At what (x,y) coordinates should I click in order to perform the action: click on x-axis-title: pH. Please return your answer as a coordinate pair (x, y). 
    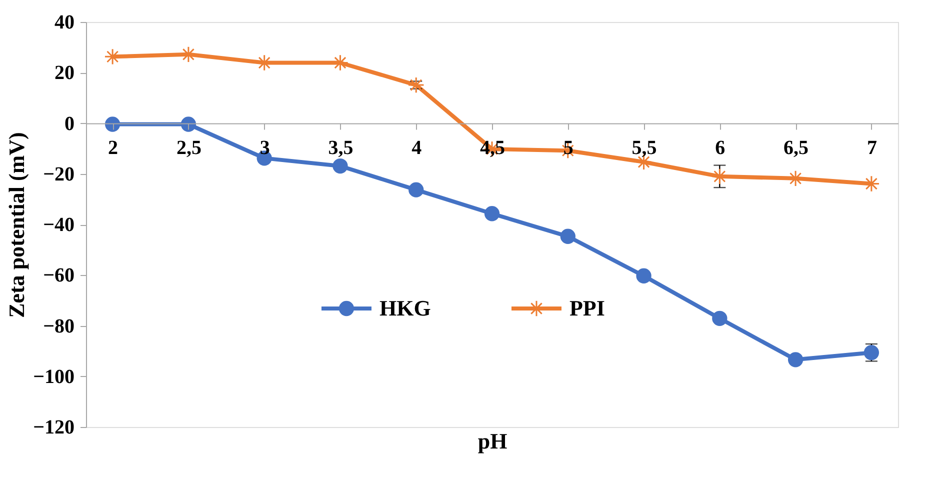
    Looking at the image, I should click on (493, 441).